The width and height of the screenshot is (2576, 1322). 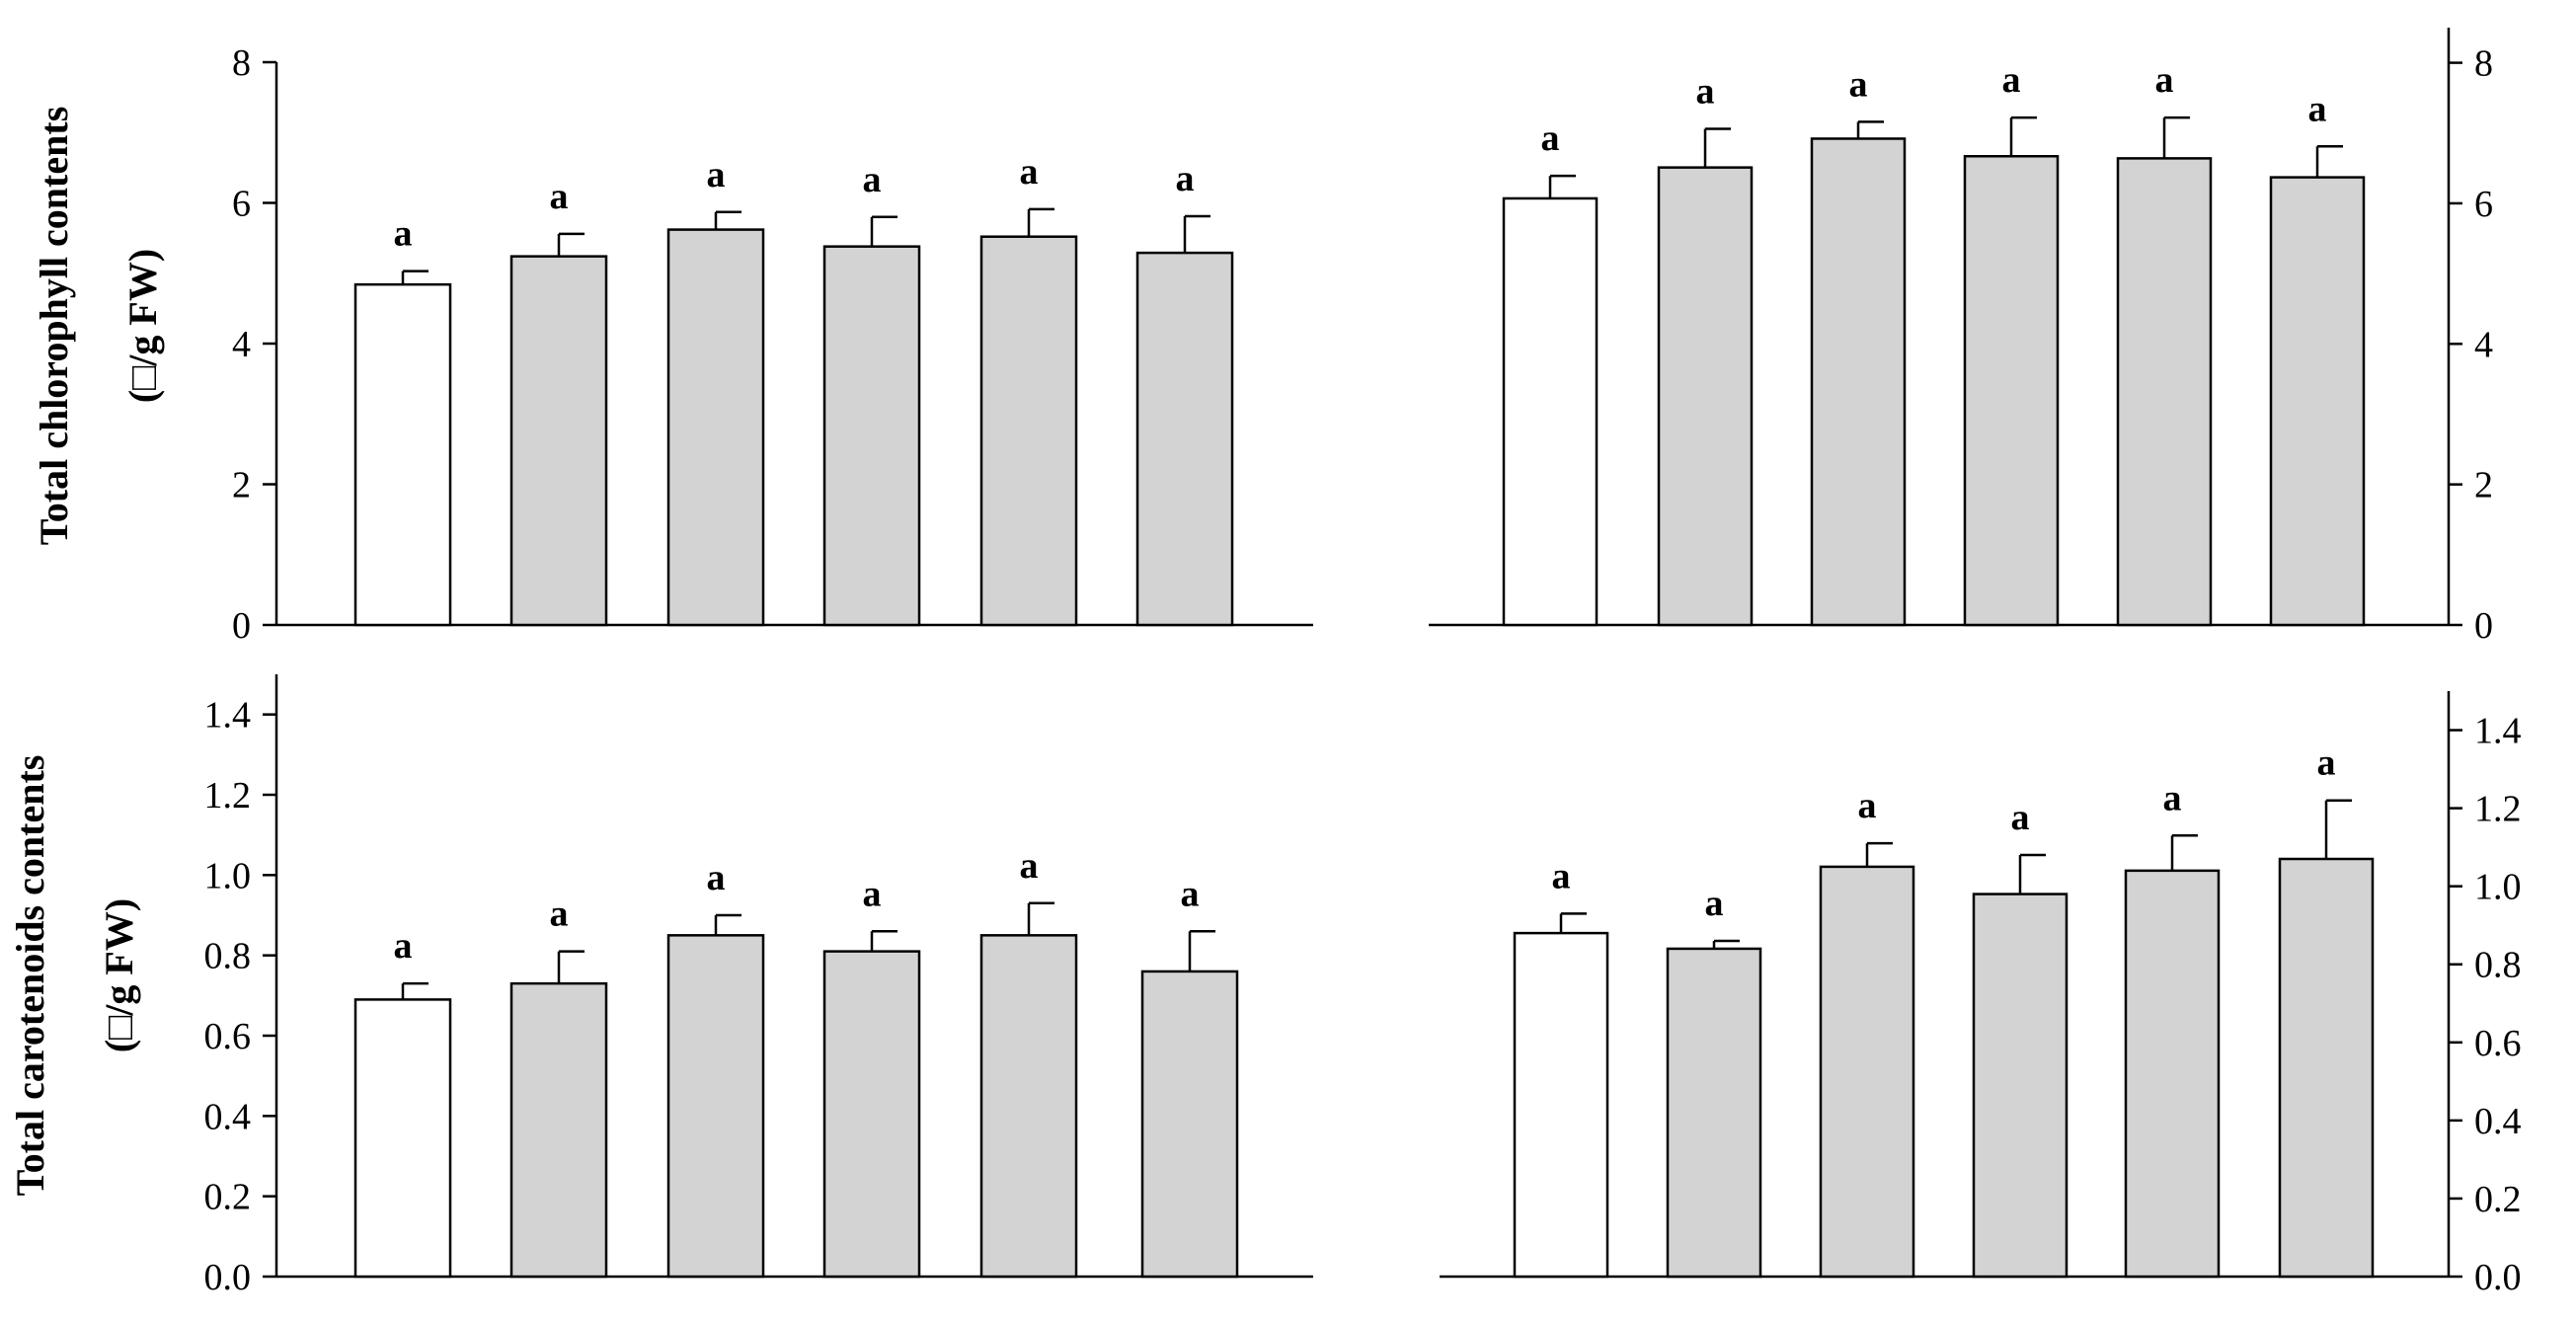 What do you see at coordinates (54, 326) in the screenshot?
I see `y-axis-label-chlorophyll: Total chlorophyll contents` at bounding box center [54, 326].